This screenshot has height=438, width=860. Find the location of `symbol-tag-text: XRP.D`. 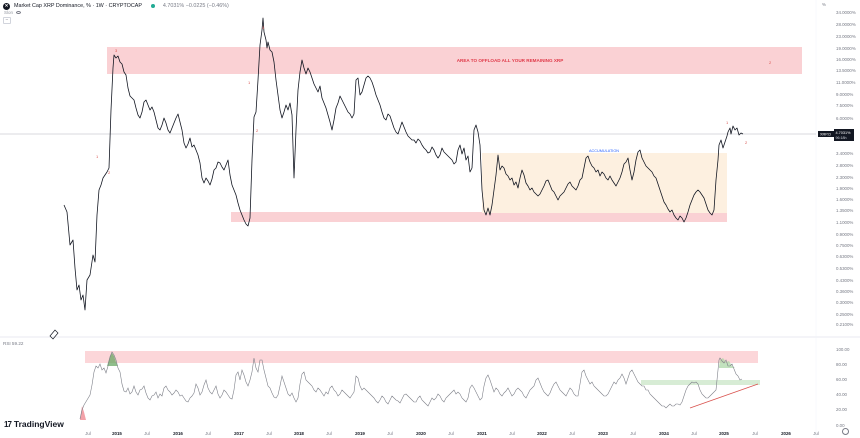

symbol-tag-text: XRP.D is located at coordinates (825, 135).